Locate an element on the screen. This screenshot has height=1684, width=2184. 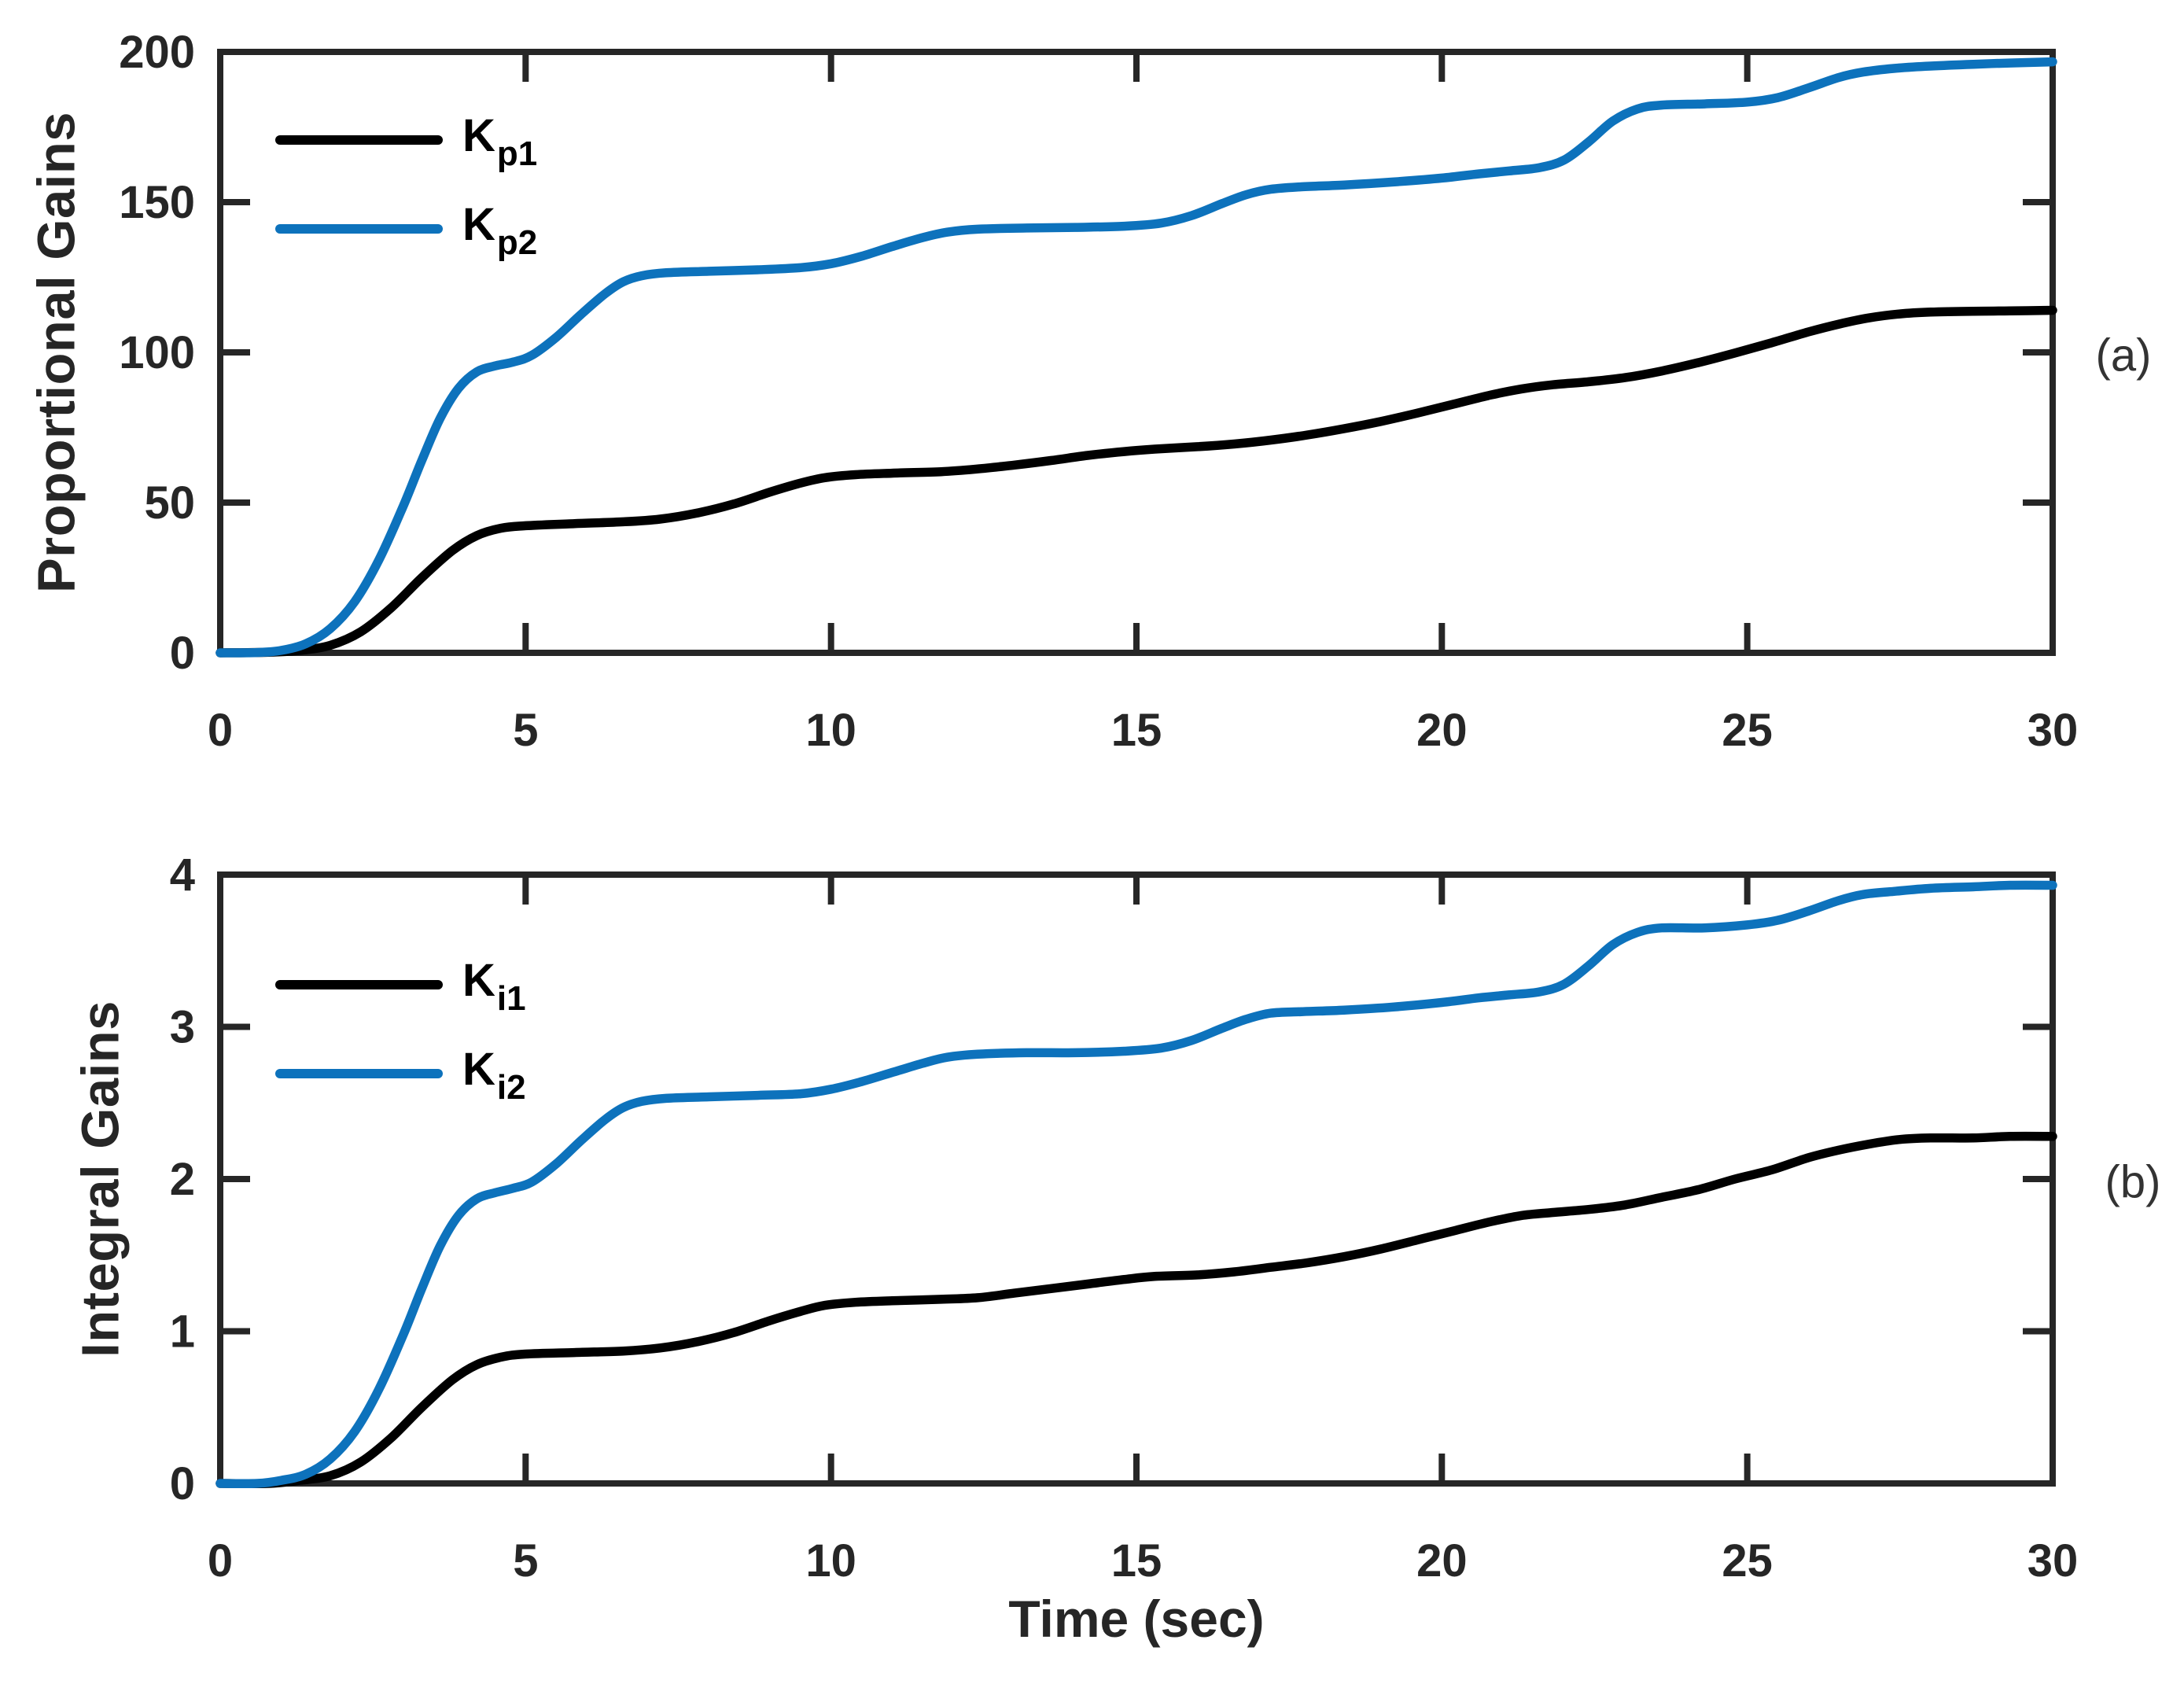
legend-label-ki2: Ki2 is located at coordinates (494, 1075).